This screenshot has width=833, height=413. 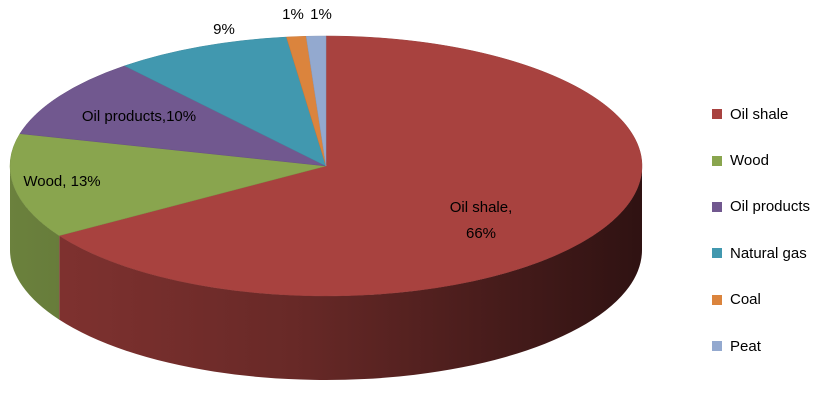 I want to click on data-label-oil-shale: Oil shale, 66%, so click(x=481, y=220).